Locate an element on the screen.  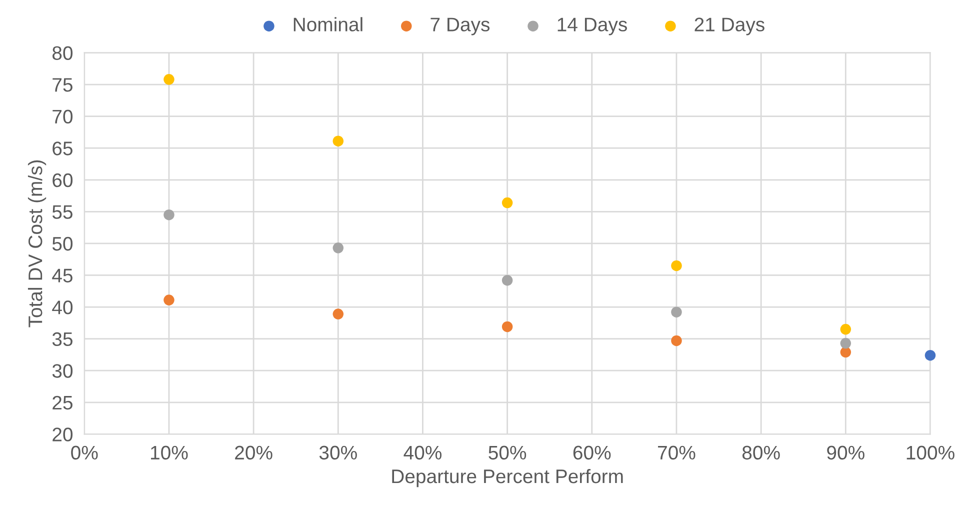
legend-label: 14 Days is located at coordinates (592, 27).